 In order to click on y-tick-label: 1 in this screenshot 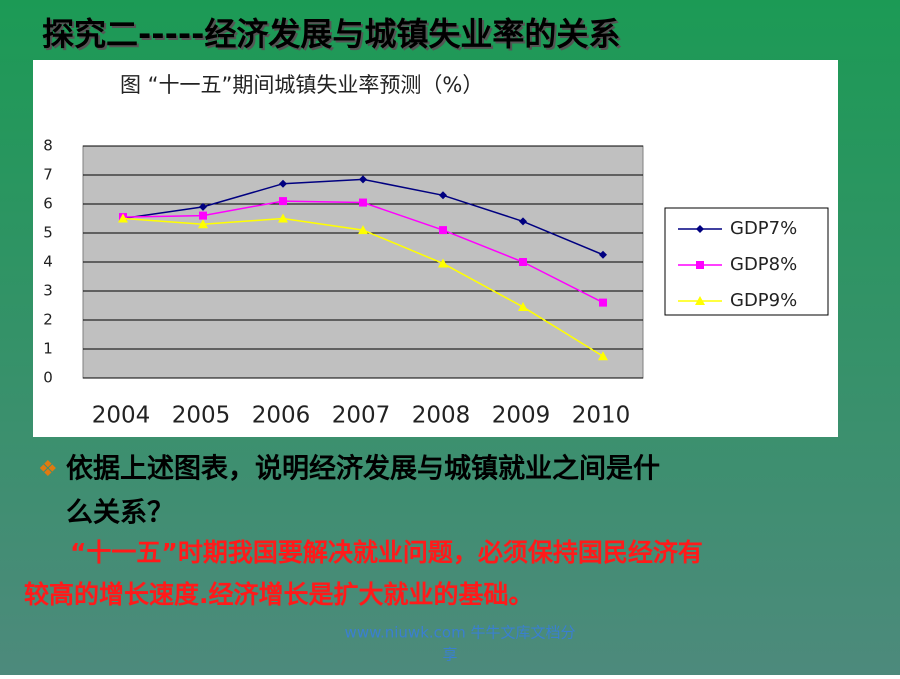, I will do `click(48, 349)`.